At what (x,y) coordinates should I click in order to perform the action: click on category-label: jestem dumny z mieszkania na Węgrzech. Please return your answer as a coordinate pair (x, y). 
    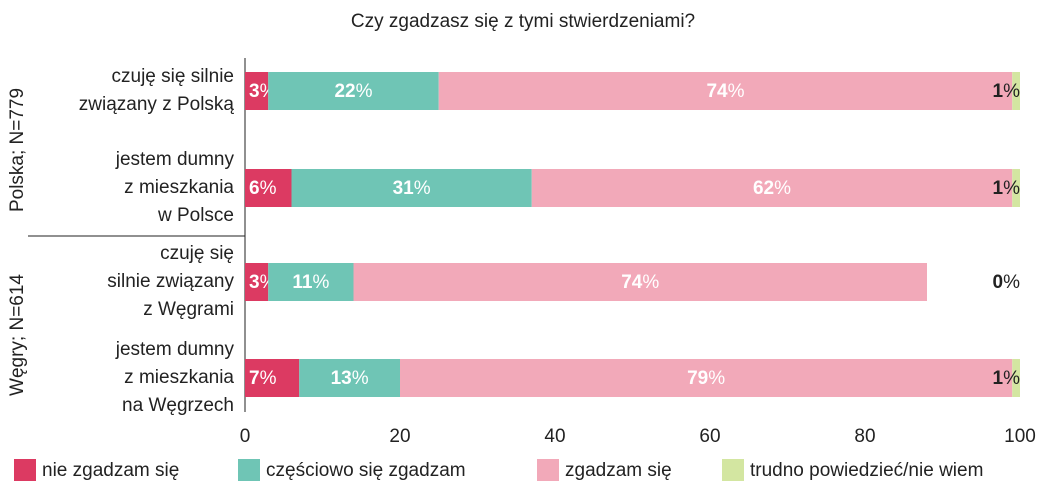
    Looking at the image, I should click on (174, 377).